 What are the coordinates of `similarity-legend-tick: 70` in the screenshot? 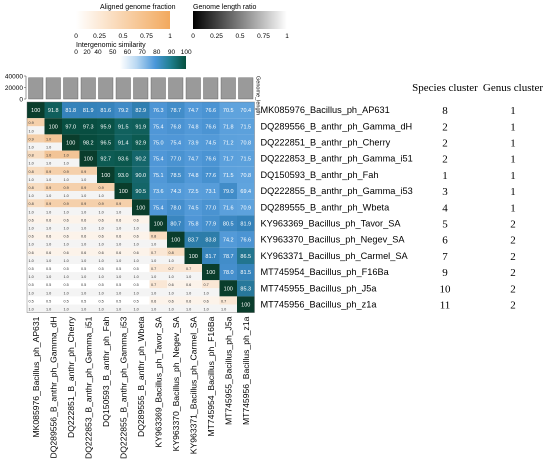 It's located at (142, 52).